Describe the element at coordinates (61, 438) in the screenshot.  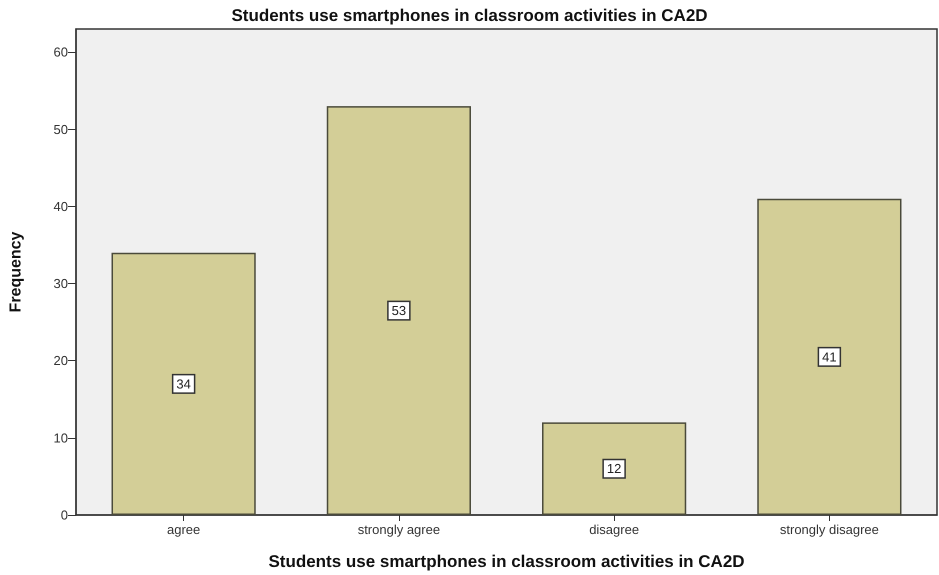
I see `y-tick-label: 10` at that location.